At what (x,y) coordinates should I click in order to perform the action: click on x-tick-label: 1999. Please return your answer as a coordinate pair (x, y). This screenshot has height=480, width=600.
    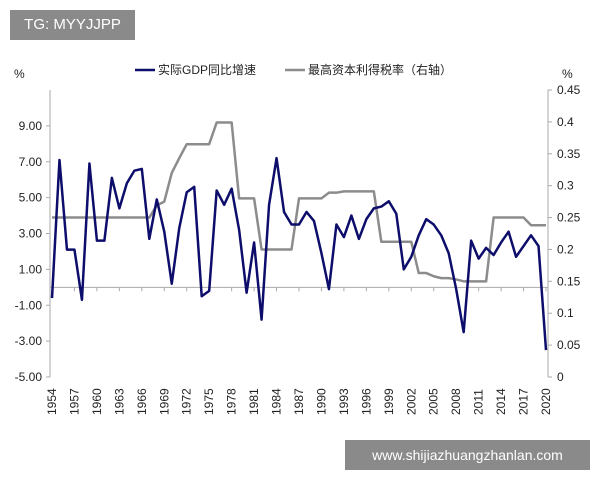
    Looking at the image, I should click on (389, 401).